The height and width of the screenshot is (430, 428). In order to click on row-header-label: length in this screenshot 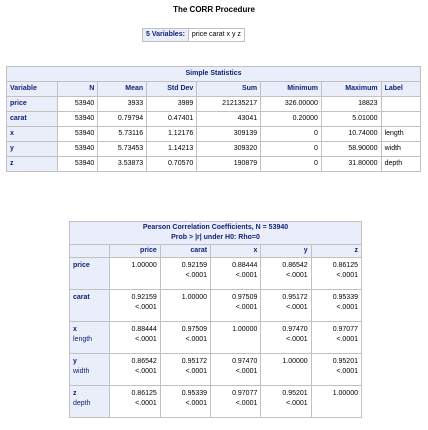, I will do `click(83, 339)`.